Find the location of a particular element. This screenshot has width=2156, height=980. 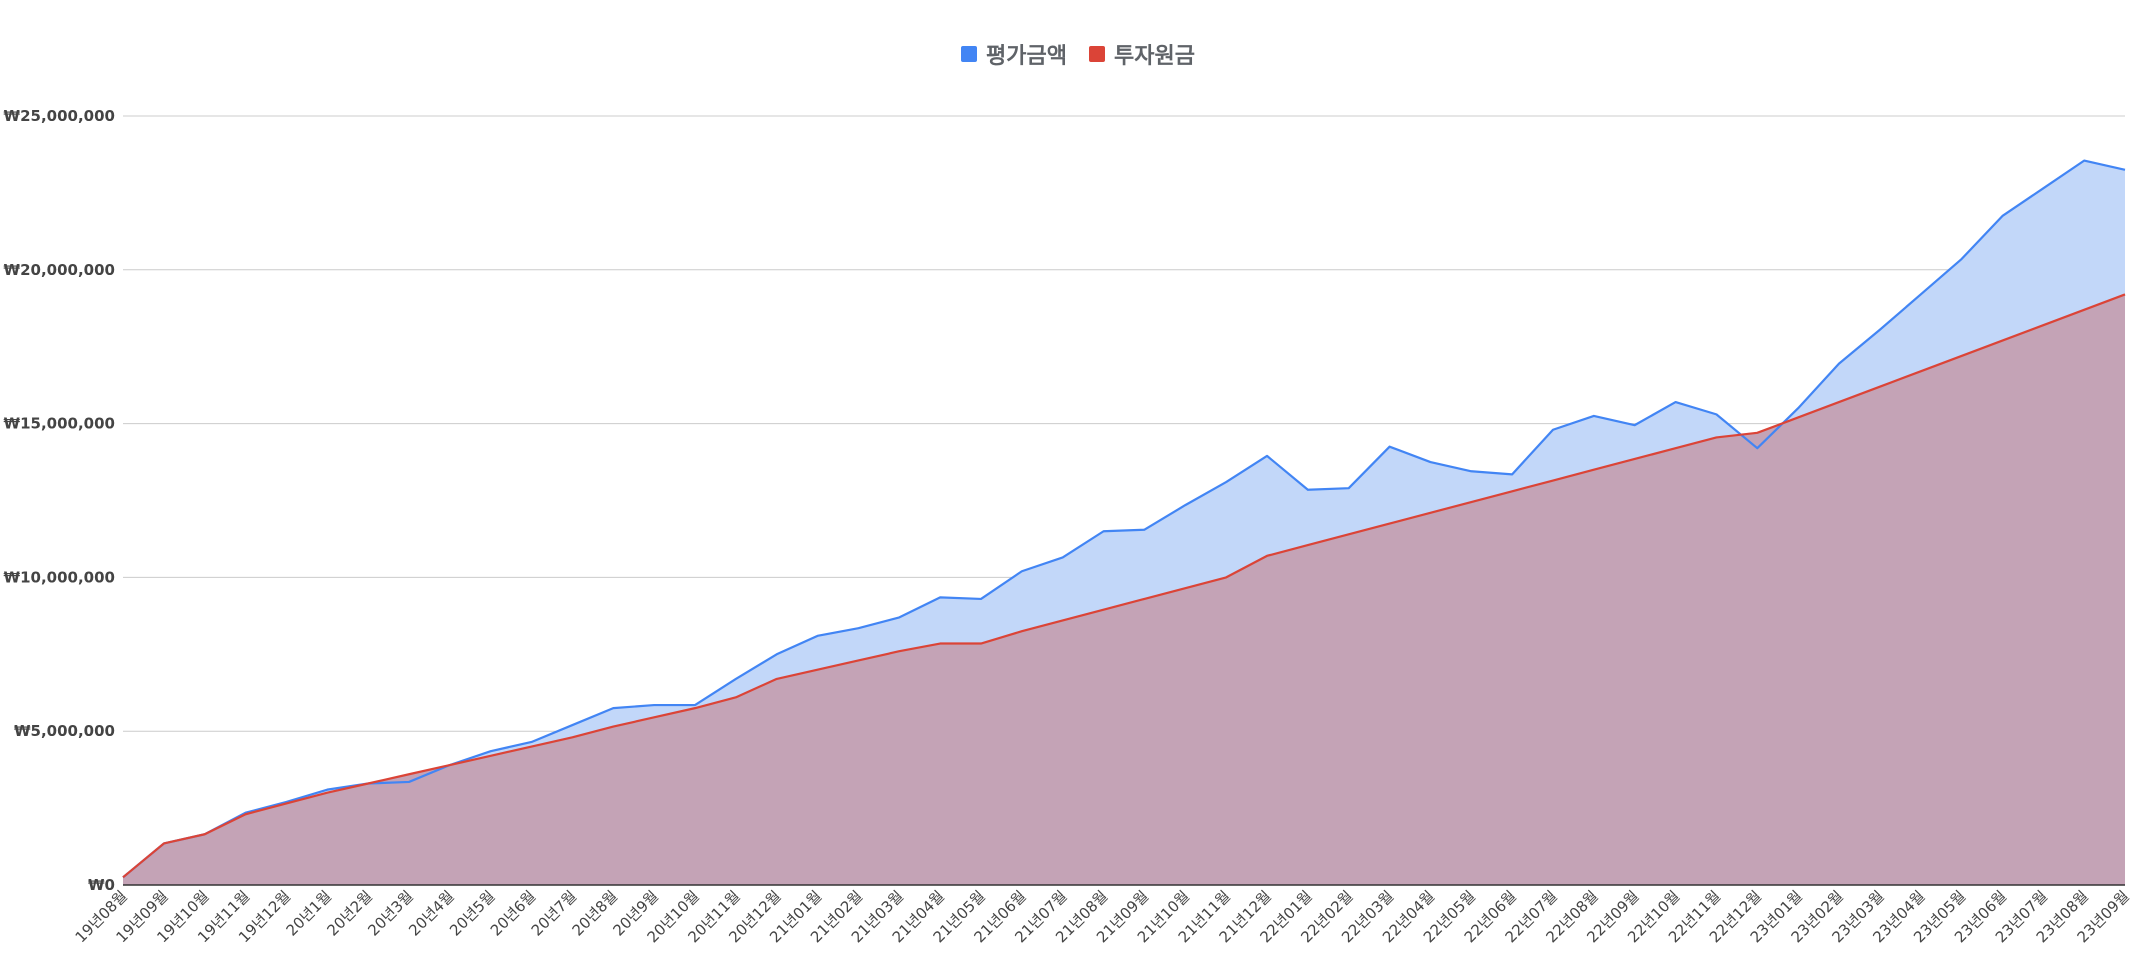

legend-label-1: 투자원금 is located at coordinates (1154, 56).